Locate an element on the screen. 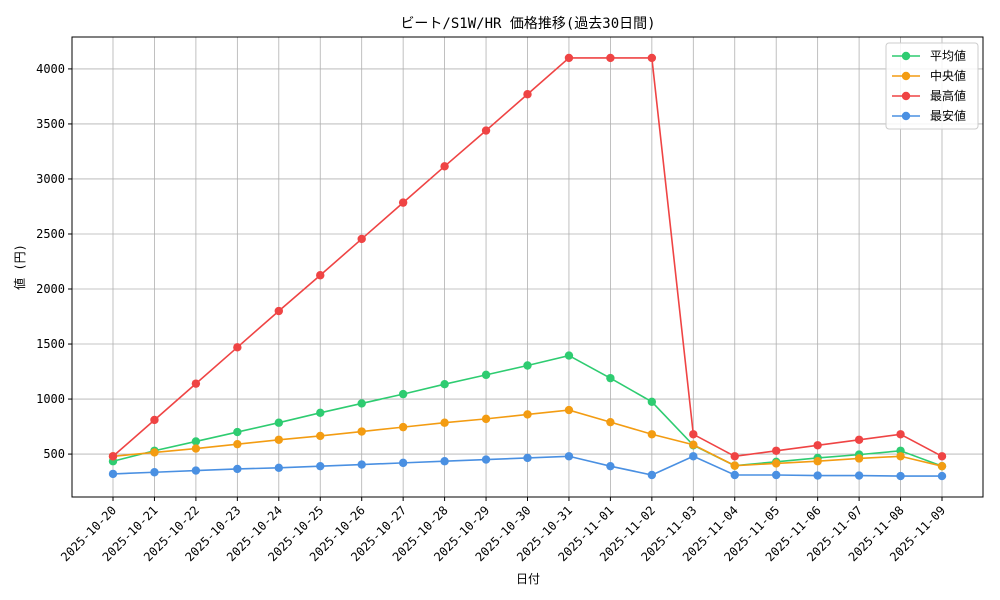  y-tick-label: 500 is located at coordinates (54, 454).